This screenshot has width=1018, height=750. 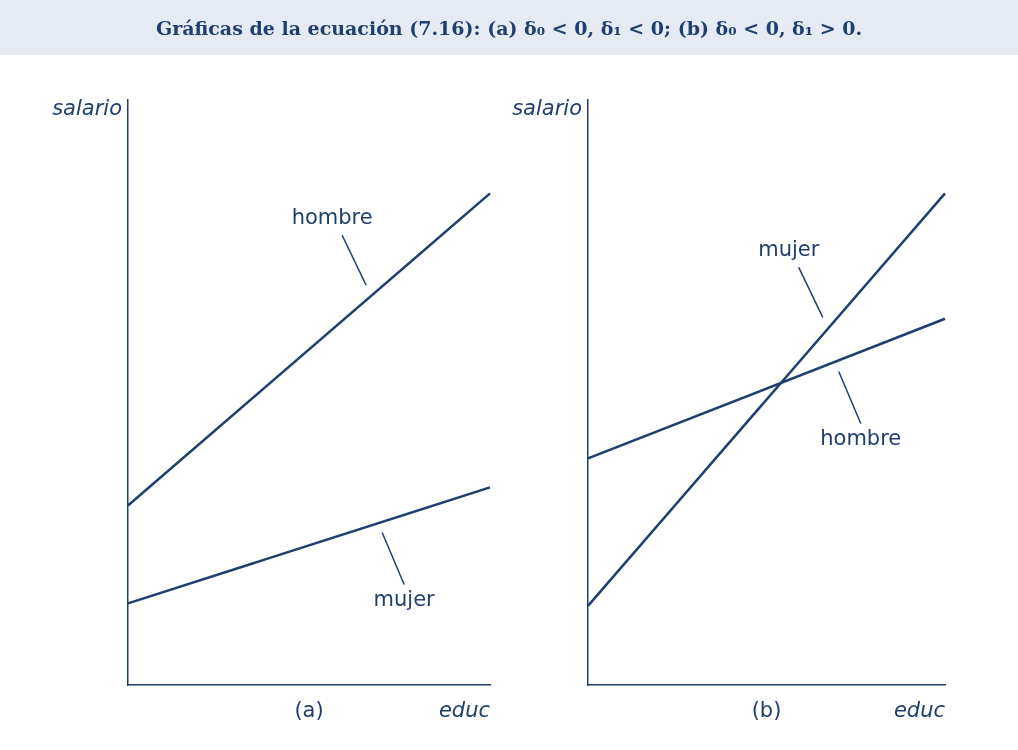 What do you see at coordinates (509, 27) in the screenshot?
I see `chart-title: Gráficas de la ecuación (7.16): (a) δ₀ < 0, δ₁ < 0; (b) δ₀ < 0, δ₁ > 0.` at bounding box center [509, 27].